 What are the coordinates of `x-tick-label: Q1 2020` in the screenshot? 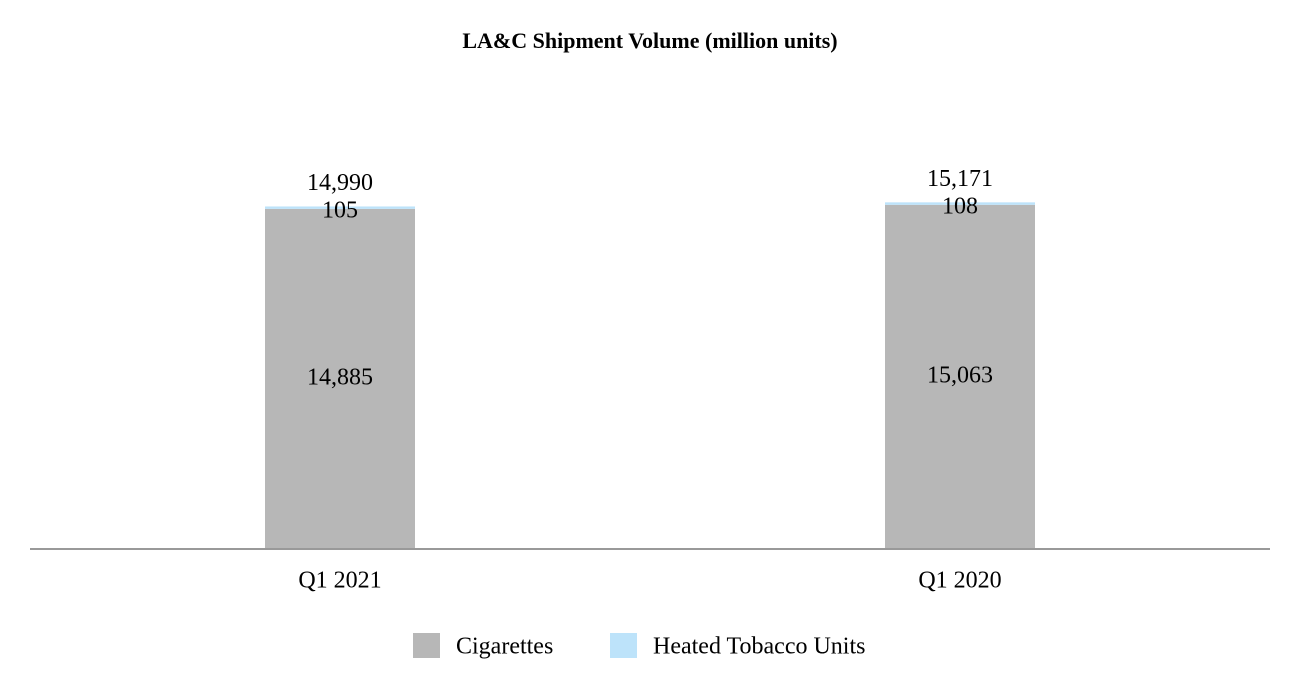 It's located at (959, 581).